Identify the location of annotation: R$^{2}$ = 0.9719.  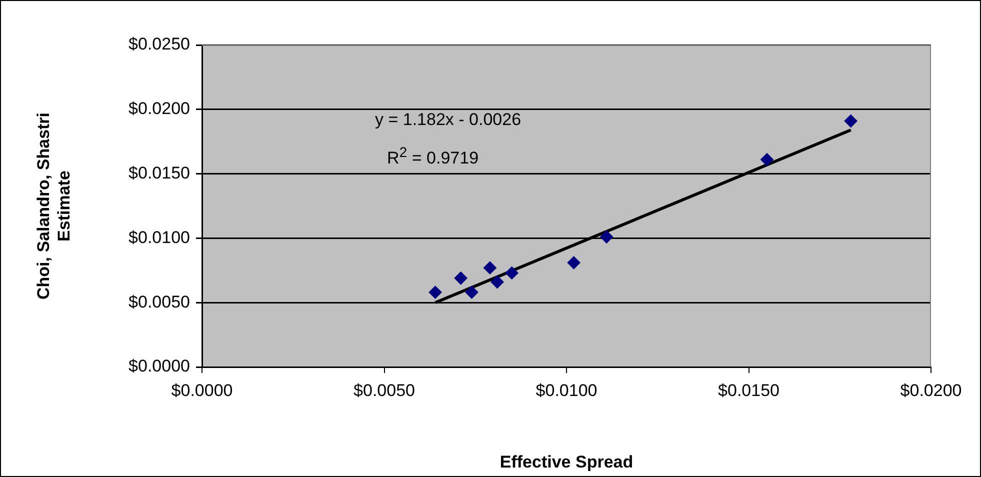
(433, 157).